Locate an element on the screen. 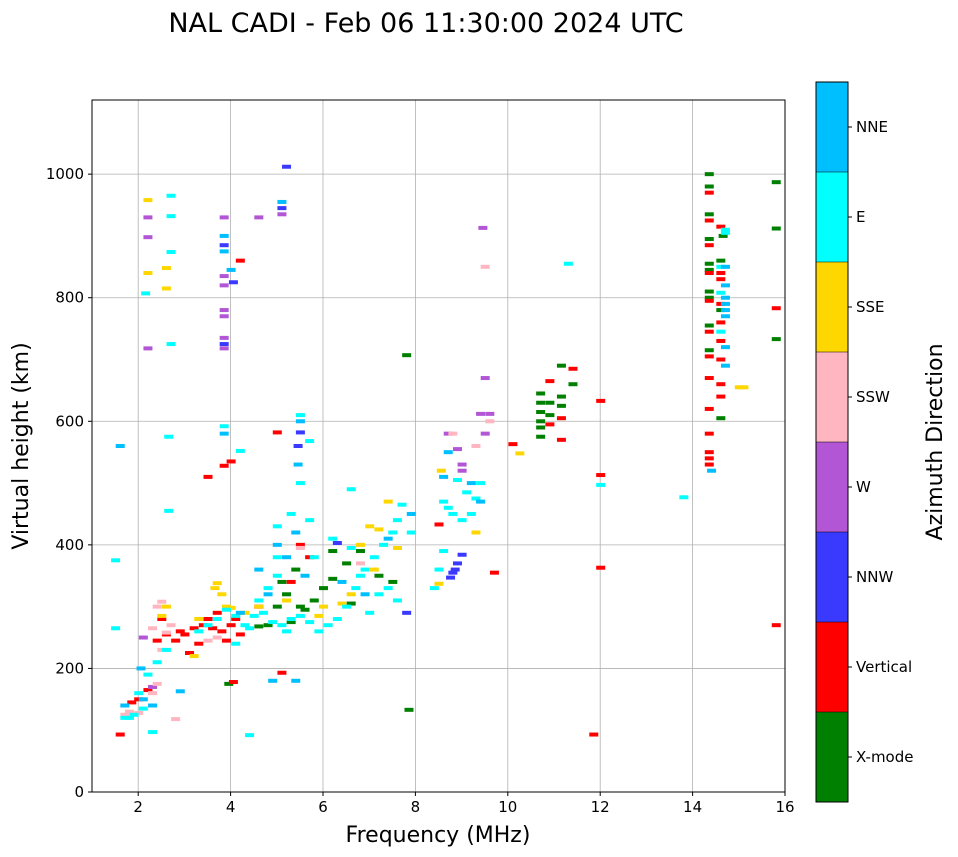 This screenshot has width=958, height=857. colorbar-tick-label: SSW is located at coordinates (873, 397).